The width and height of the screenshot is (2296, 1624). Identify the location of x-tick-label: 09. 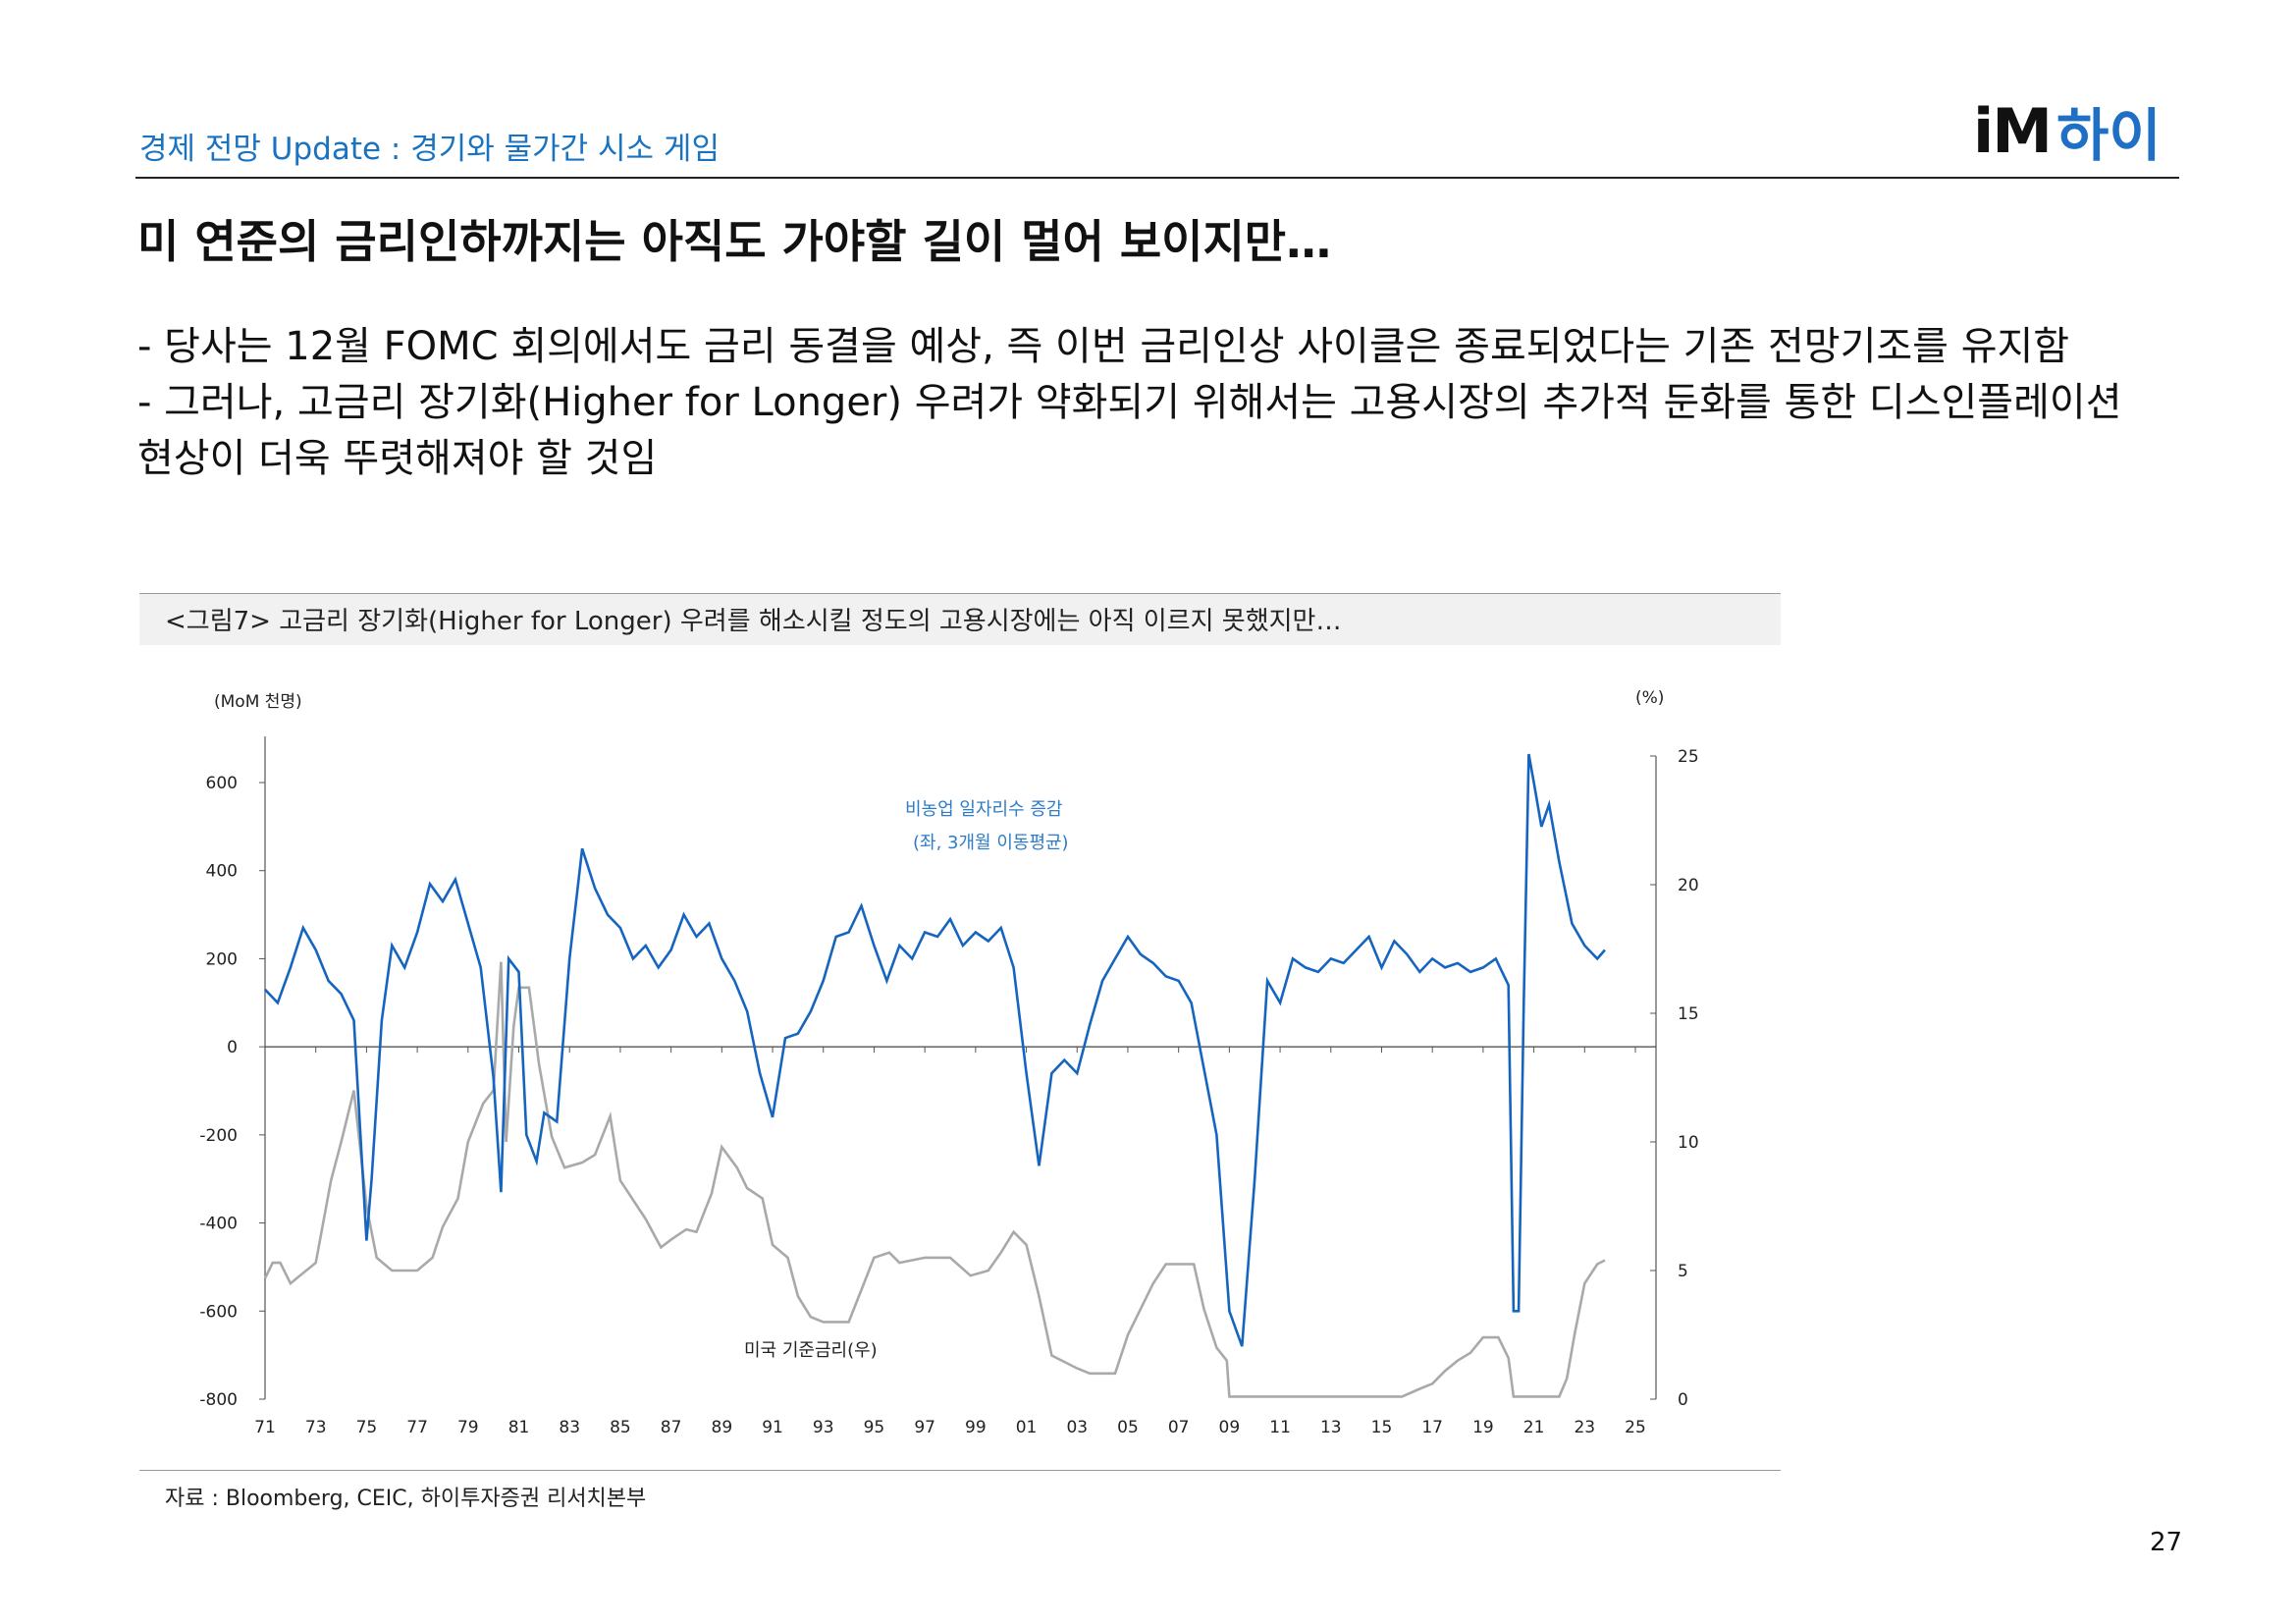
(1230, 1427).